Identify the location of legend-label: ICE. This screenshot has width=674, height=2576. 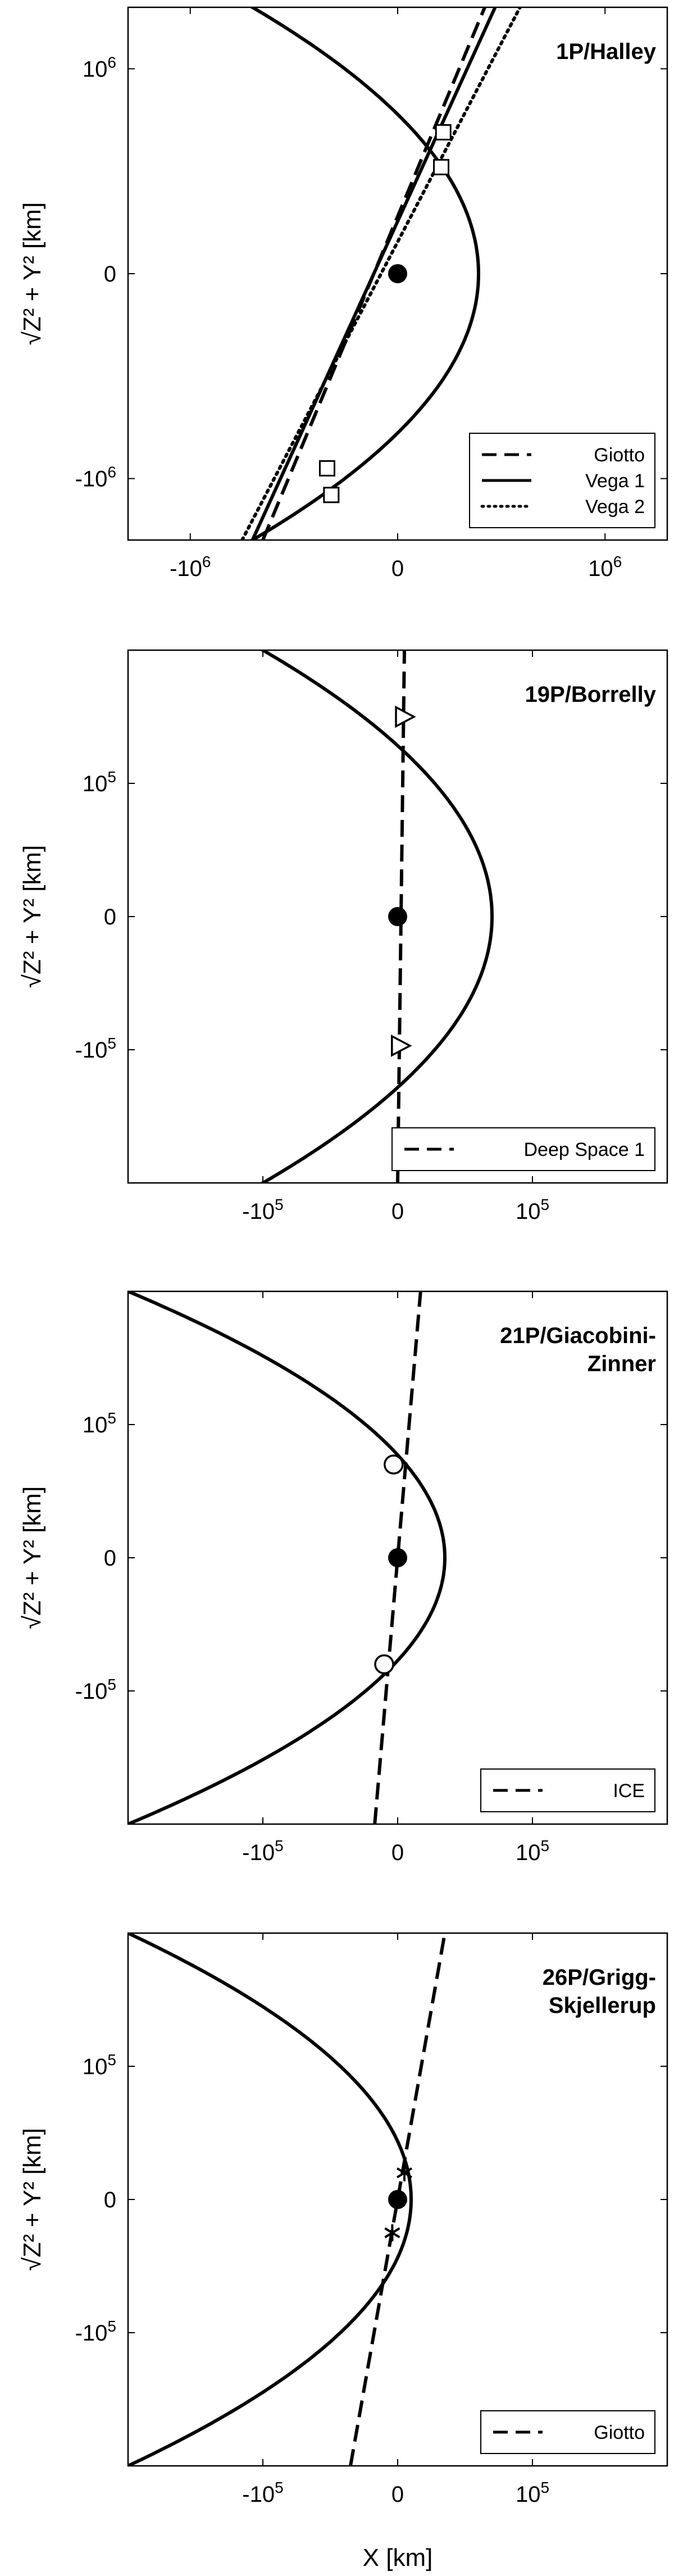
(629, 1791).